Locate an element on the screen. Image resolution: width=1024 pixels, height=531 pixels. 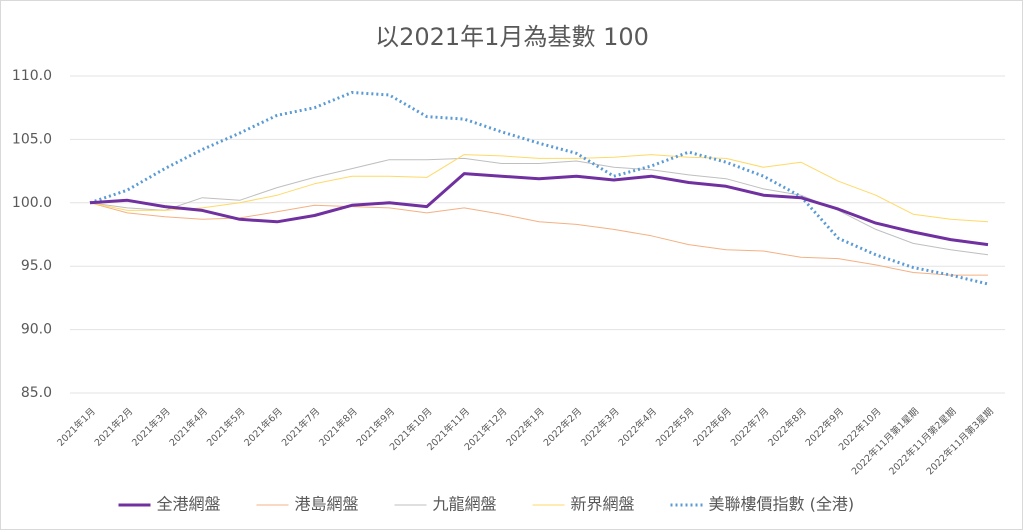
legend-label: 九龍網盤 is located at coordinates (465, 504).